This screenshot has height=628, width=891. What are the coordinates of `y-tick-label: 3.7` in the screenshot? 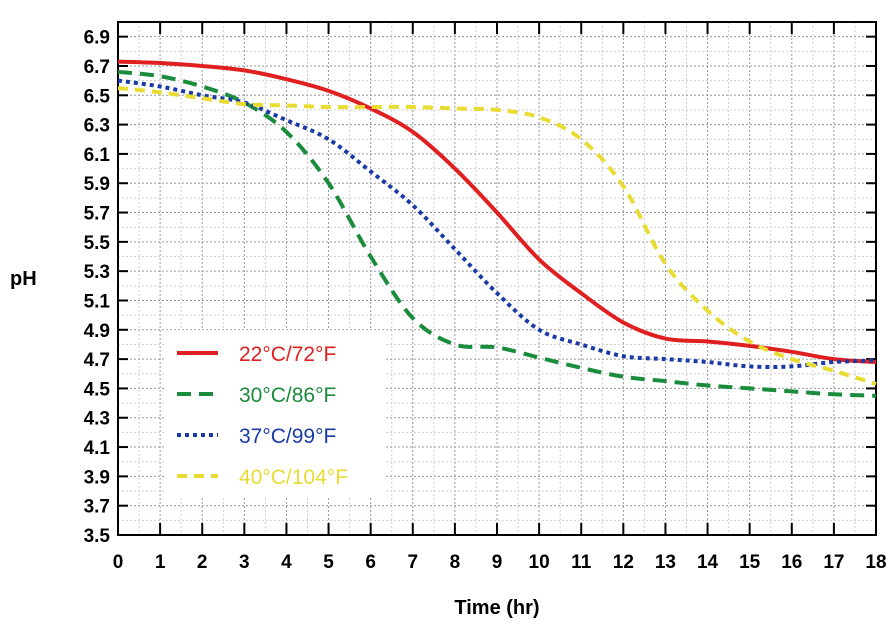 It's located at (97, 507).